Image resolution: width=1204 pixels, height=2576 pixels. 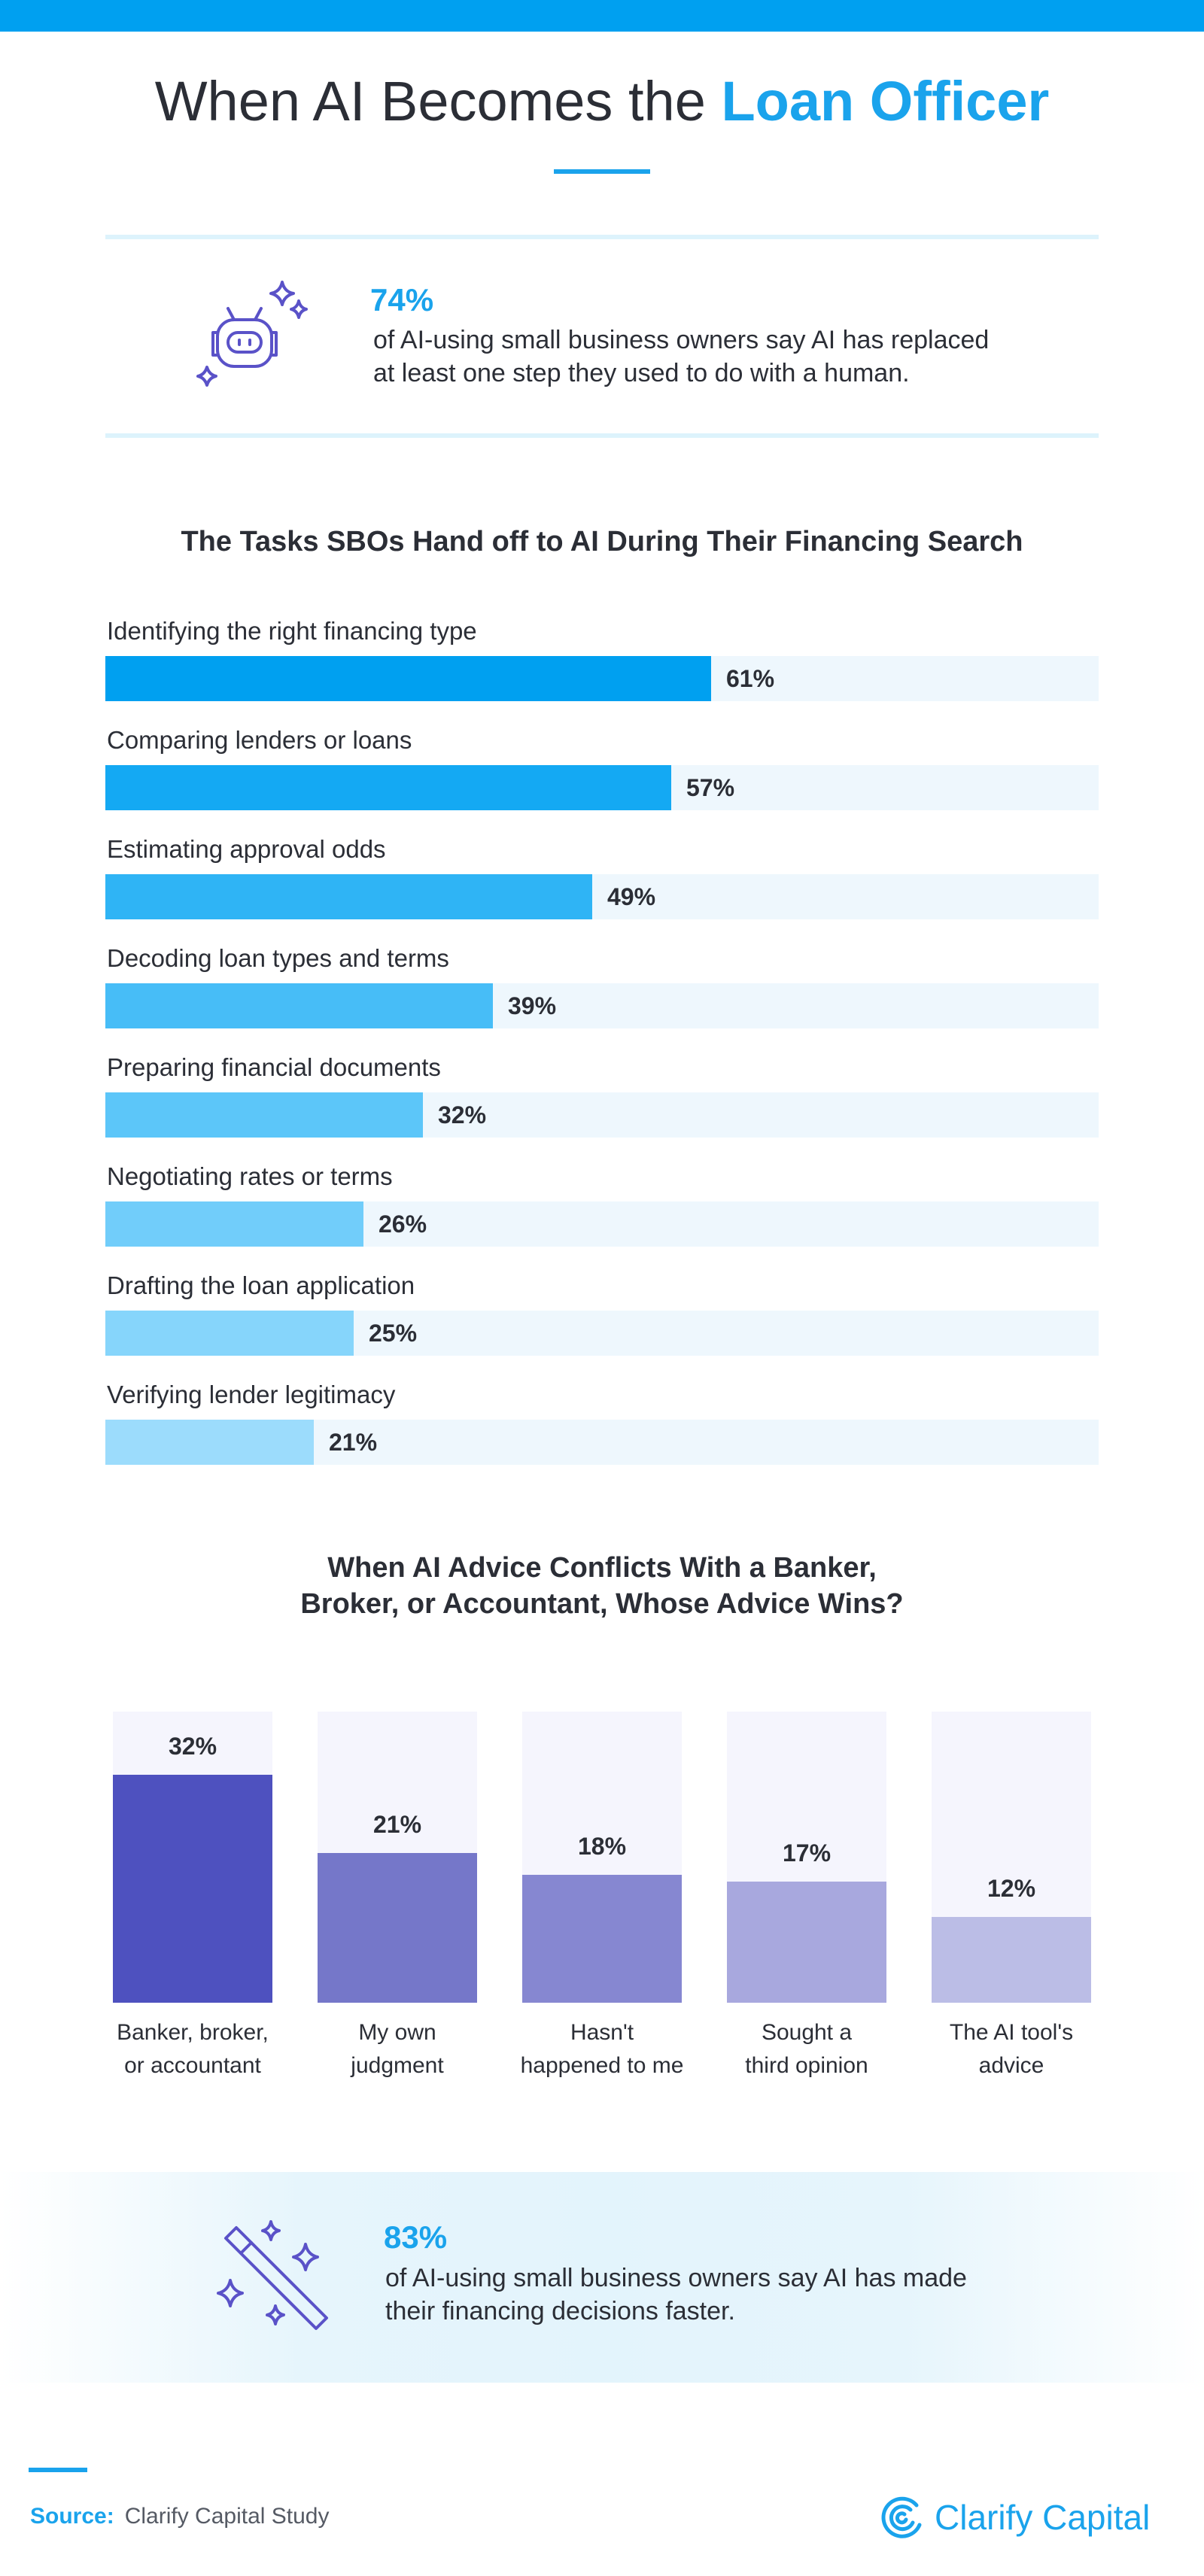 What do you see at coordinates (462, 1115) in the screenshot?
I see `task-bar-value: 32%` at bounding box center [462, 1115].